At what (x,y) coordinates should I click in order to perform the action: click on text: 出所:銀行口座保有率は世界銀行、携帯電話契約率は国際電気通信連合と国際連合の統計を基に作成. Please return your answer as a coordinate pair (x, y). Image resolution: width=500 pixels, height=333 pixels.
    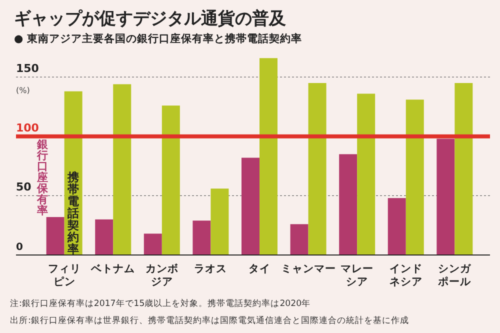
    Looking at the image, I should click on (209, 320).